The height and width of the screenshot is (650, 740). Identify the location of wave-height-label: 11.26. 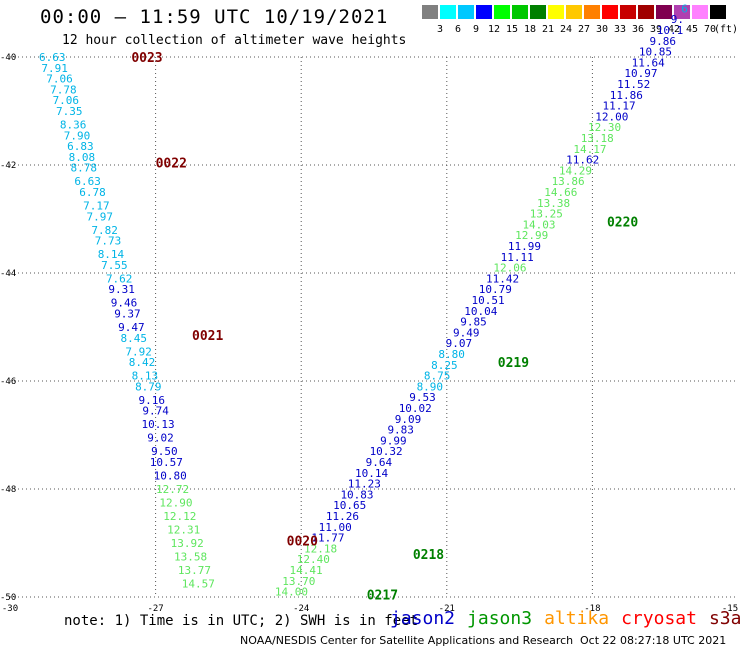
(342, 516).